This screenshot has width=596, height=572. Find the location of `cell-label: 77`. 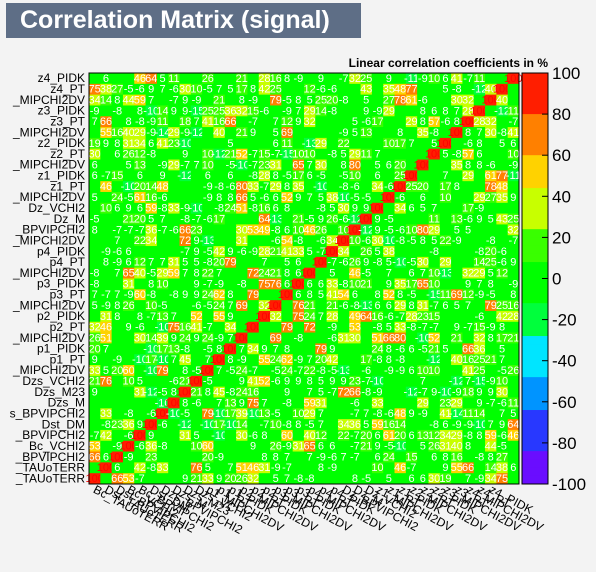

cell-label: 77 is located at coordinates (411, 90).